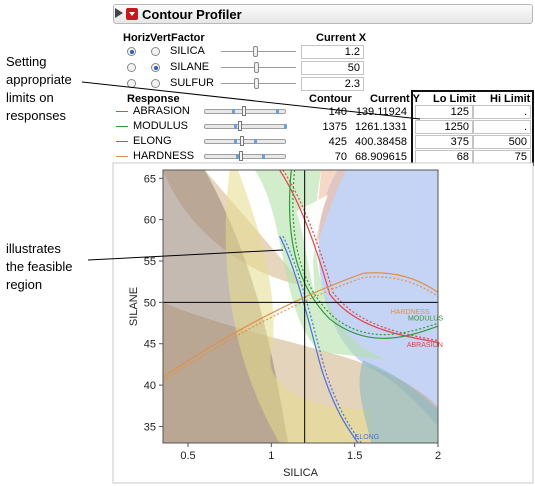 Image resolution: width=535 pixels, height=486 pixels. Describe the element at coordinates (190, 67) in the screenshot. I see `factor-name: SILANE` at that location.